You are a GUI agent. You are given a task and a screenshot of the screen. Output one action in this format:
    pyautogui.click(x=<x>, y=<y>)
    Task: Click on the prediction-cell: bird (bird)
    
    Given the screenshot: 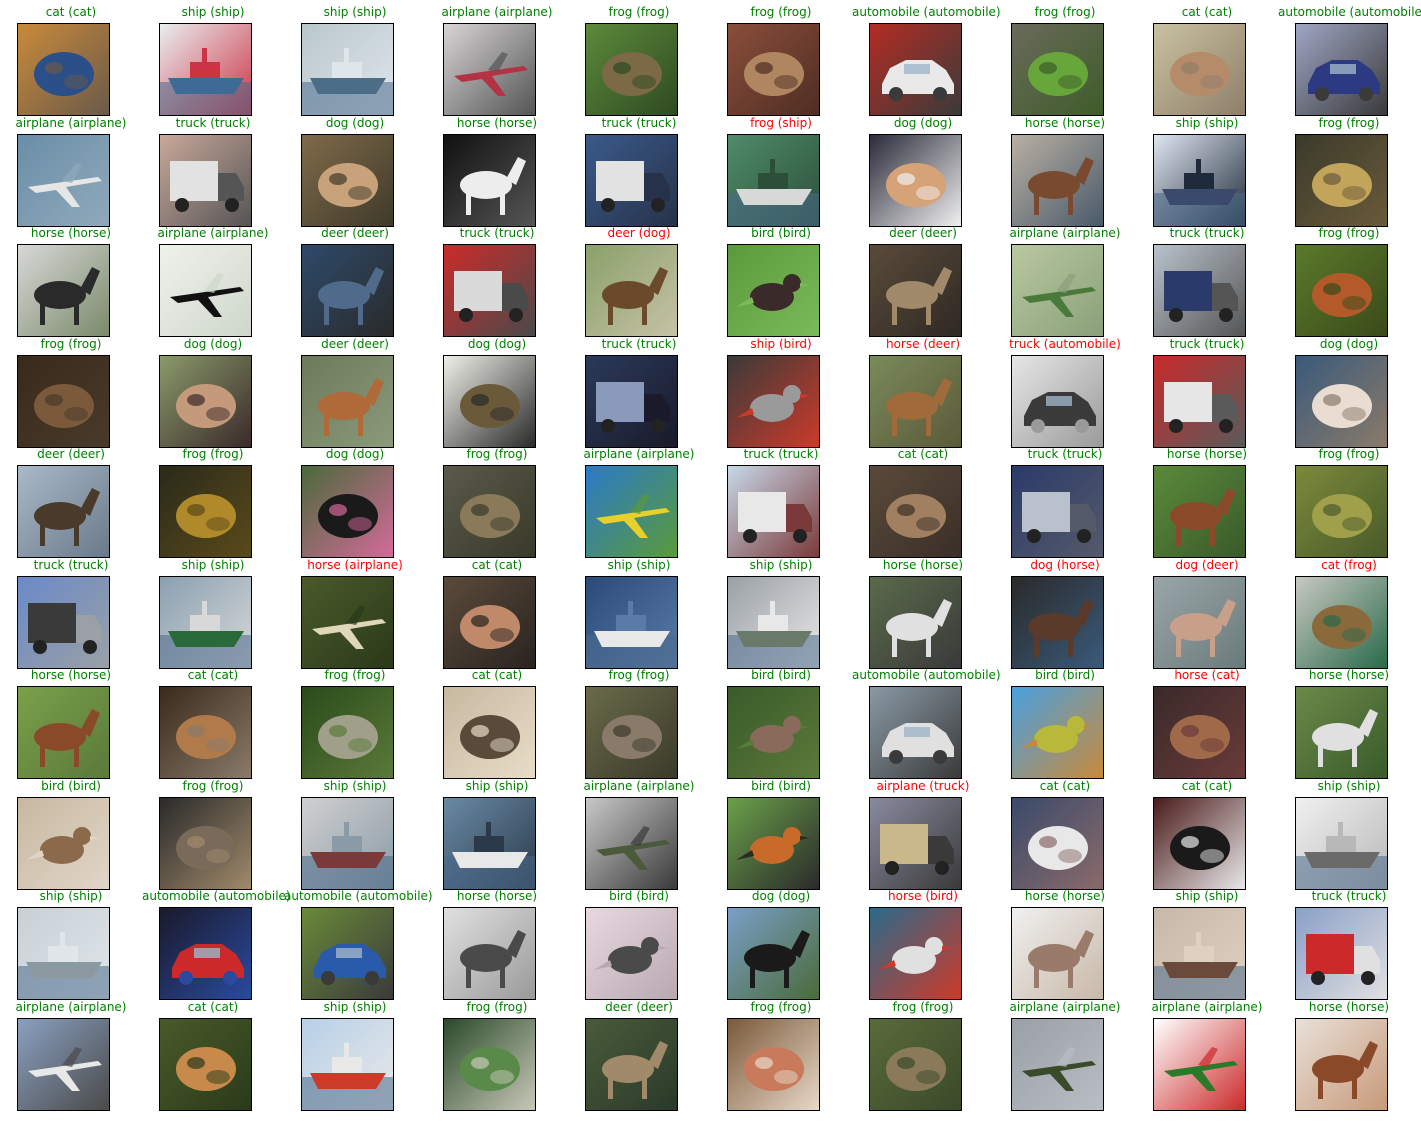 What is the action you would take?
    pyautogui.click(x=781, y=832)
    